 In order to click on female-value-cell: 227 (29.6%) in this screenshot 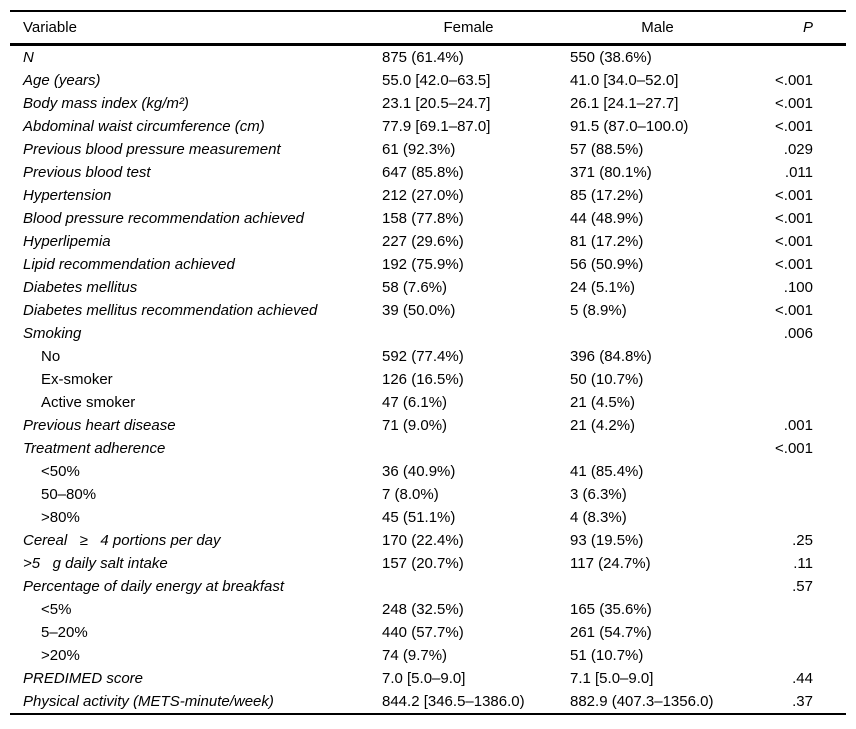, I will do `click(423, 241)`.